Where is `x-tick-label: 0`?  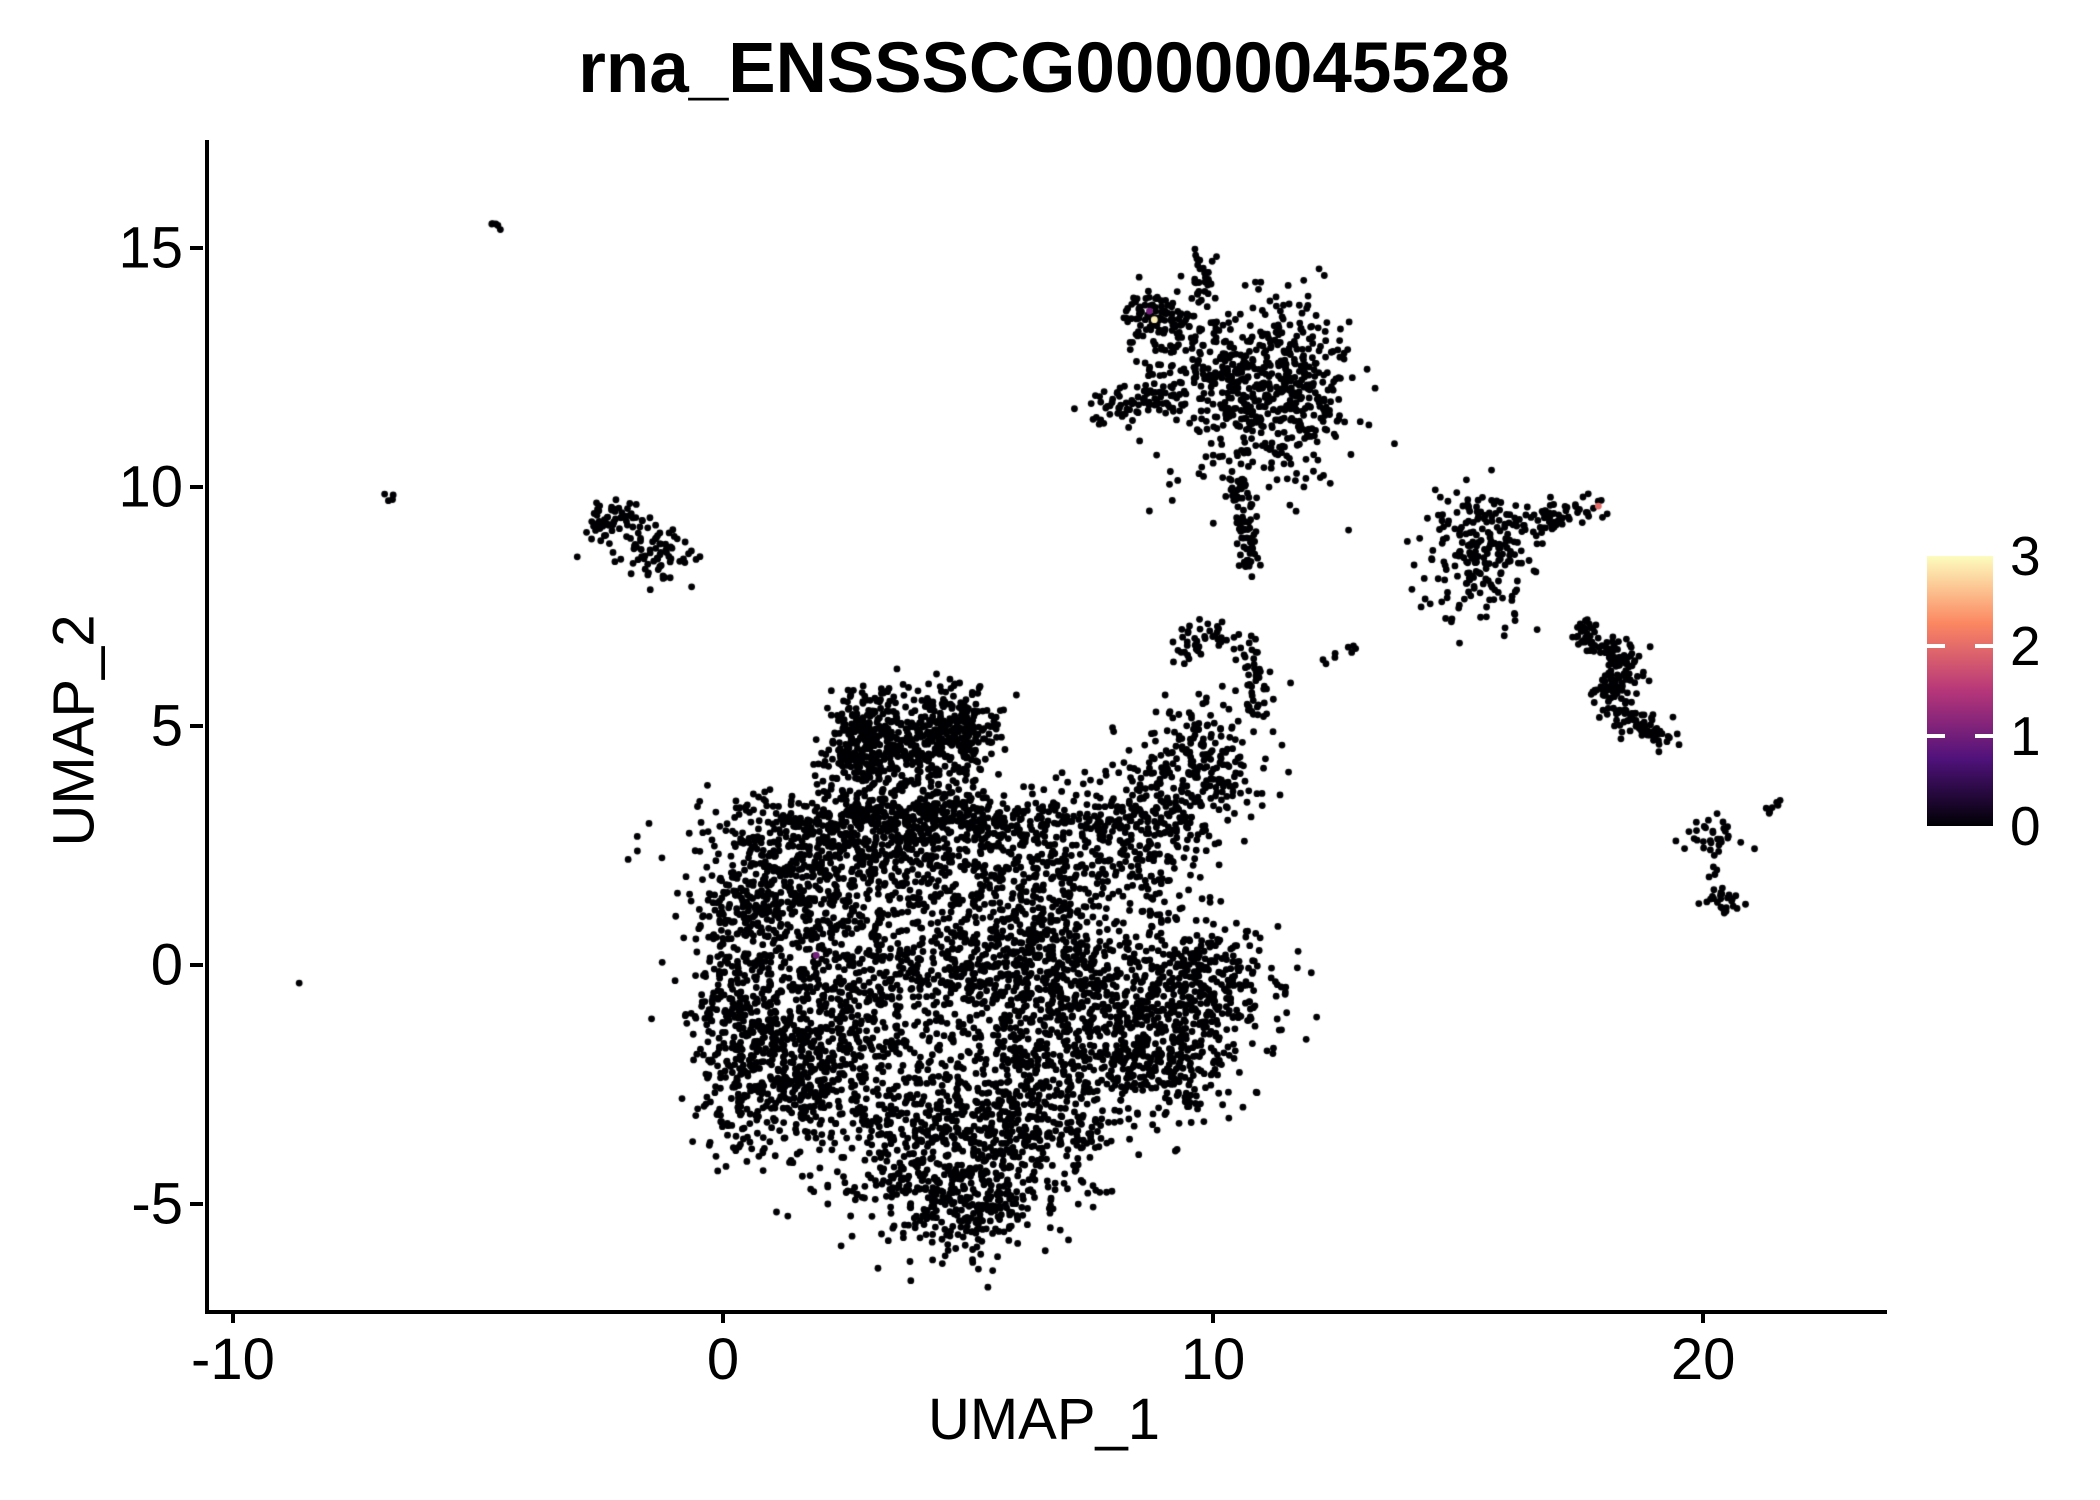
x-tick-label: 0 is located at coordinates (723, 1359).